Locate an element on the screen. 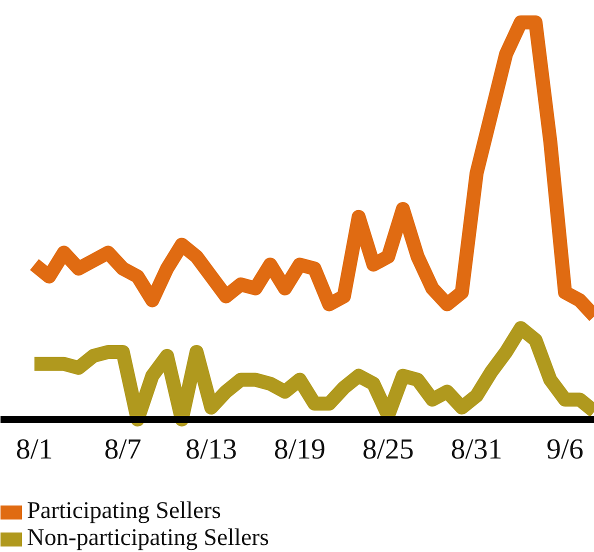  x-tick-label: 8/19 is located at coordinates (300, 449).